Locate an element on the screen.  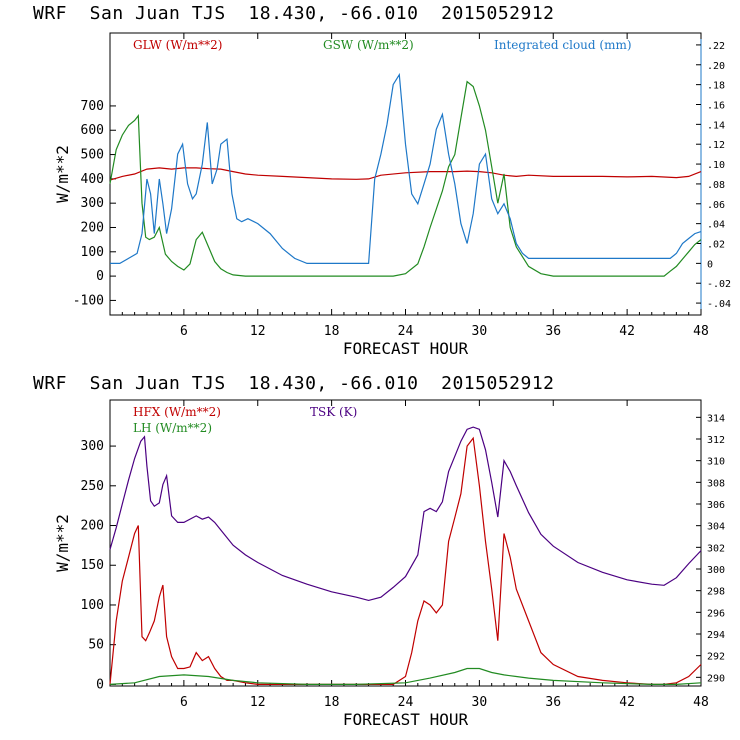
y2-tick-label: 294 is located at coordinates (716, 635).